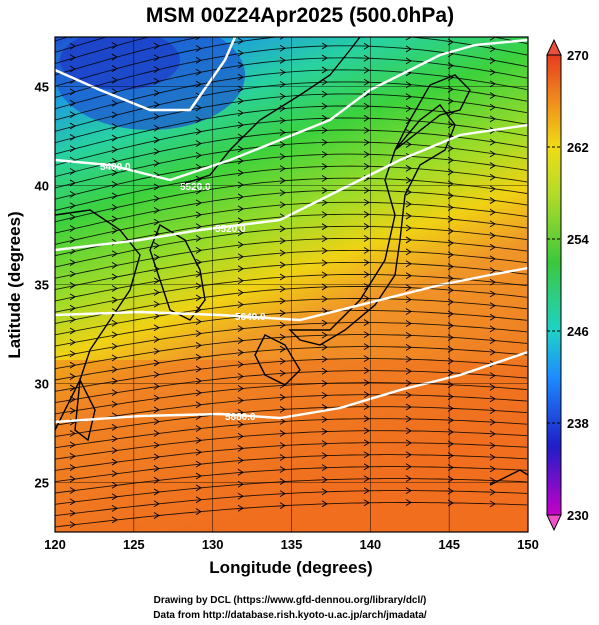 Image resolution: width=599 pixels, height=625 pixels. Describe the element at coordinates (578, 331) in the screenshot. I see `colorbar-tick-label: 246` at that location.